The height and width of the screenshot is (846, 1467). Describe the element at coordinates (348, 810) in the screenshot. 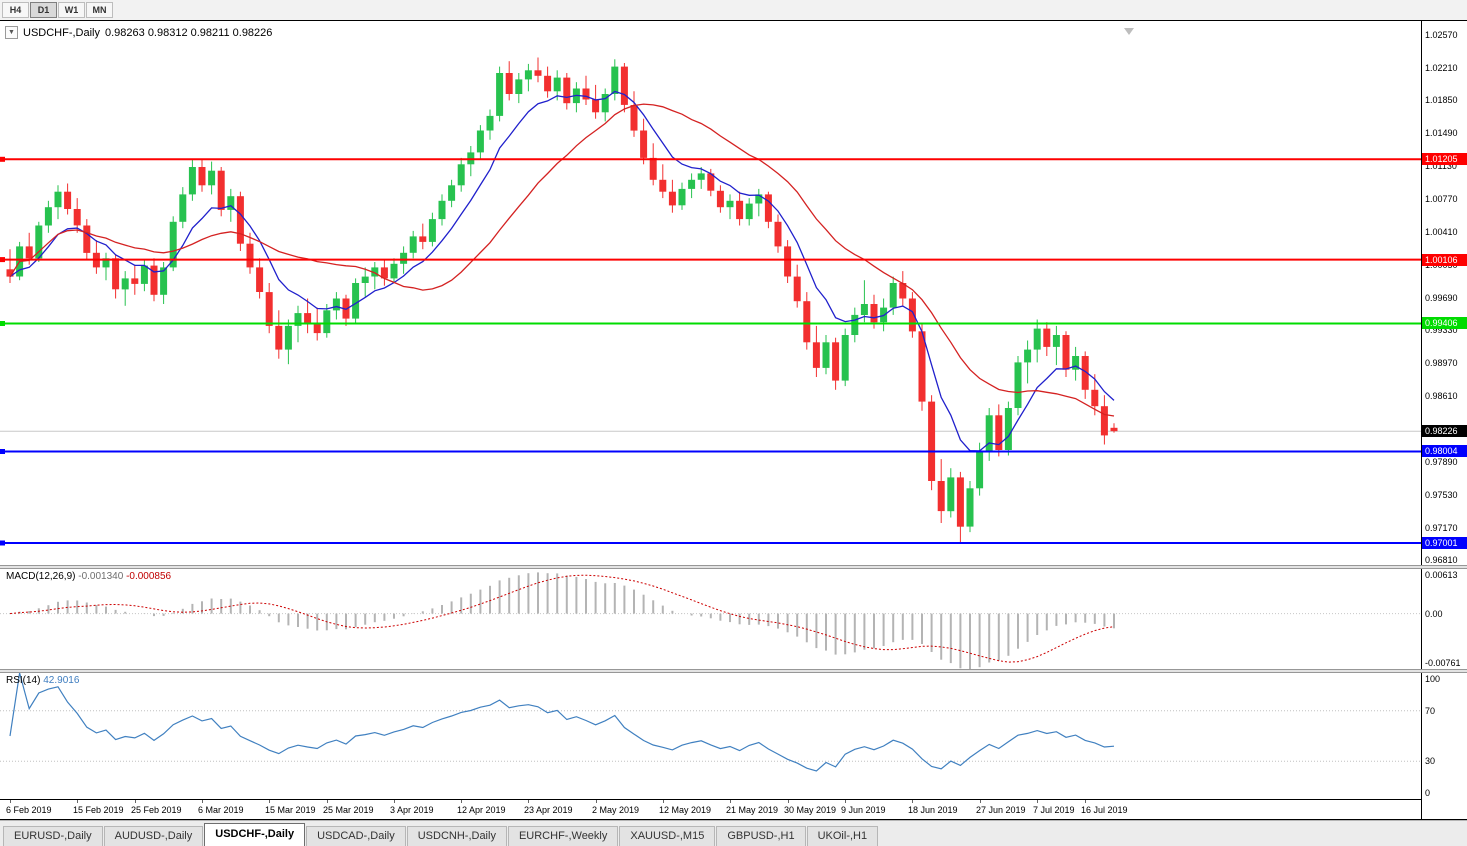

I see `date-axis-label: 25 Mar 2019` at that location.